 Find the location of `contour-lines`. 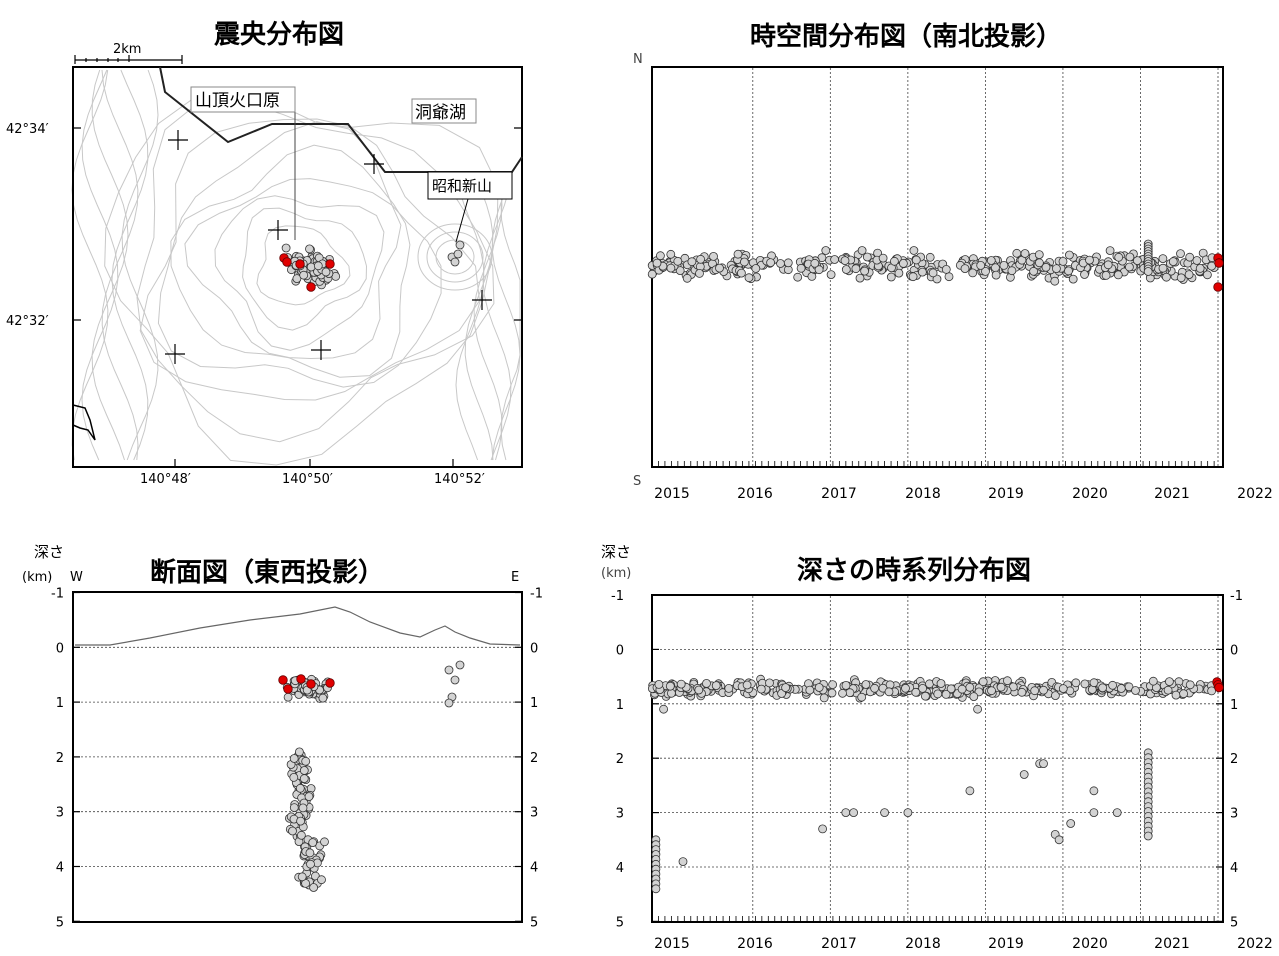

contour-lines is located at coordinates (296, 267).